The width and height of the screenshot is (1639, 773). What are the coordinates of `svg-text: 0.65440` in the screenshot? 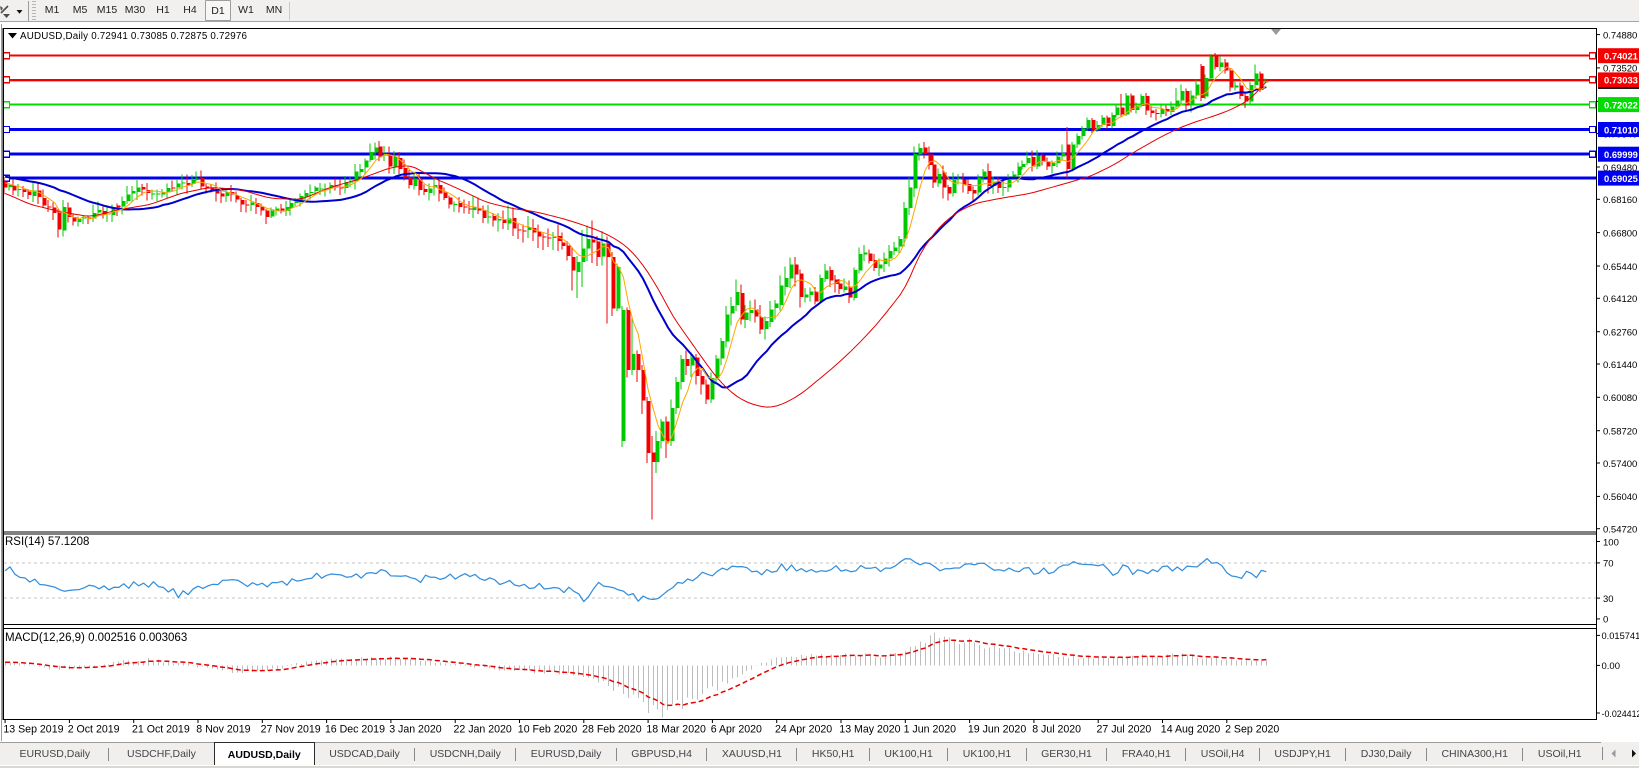 It's located at (1620, 267).